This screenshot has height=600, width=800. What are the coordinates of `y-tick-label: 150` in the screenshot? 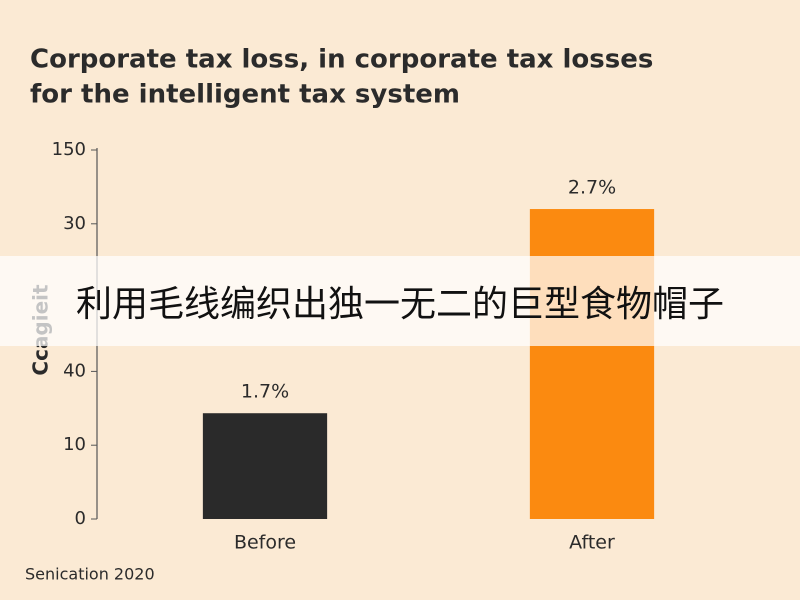 It's located at (69, 149).